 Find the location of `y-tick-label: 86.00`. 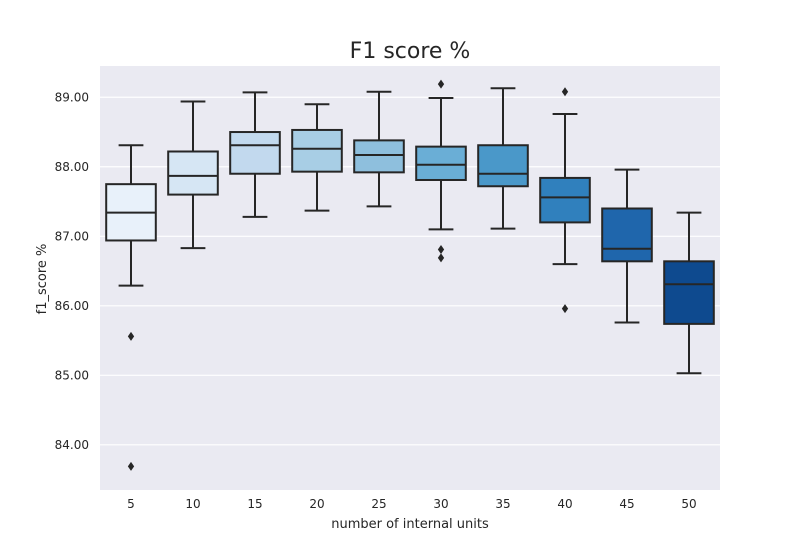

y-tick-label: 86.00 is located at coordinates (72, 306).